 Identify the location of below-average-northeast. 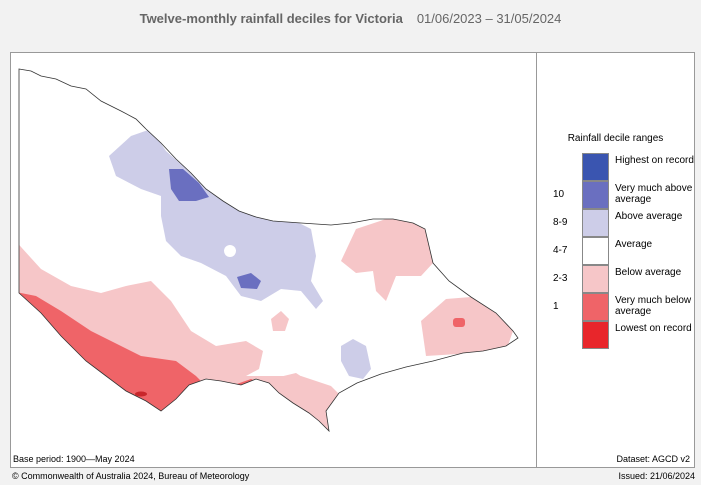
(387, 258).